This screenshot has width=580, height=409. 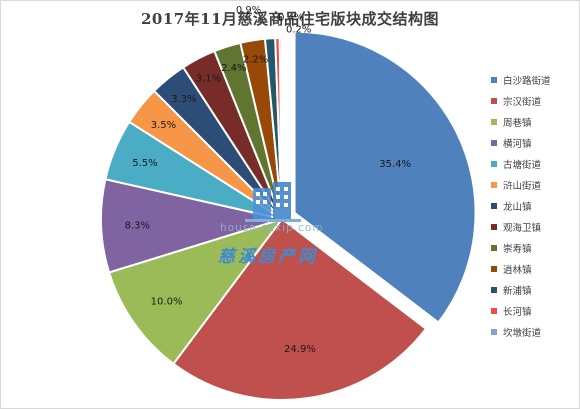 What do you see at coordinates (522, 165) in the screenshot?
I see `legend-label: 古塘街道` at bounding box center [522, 165].